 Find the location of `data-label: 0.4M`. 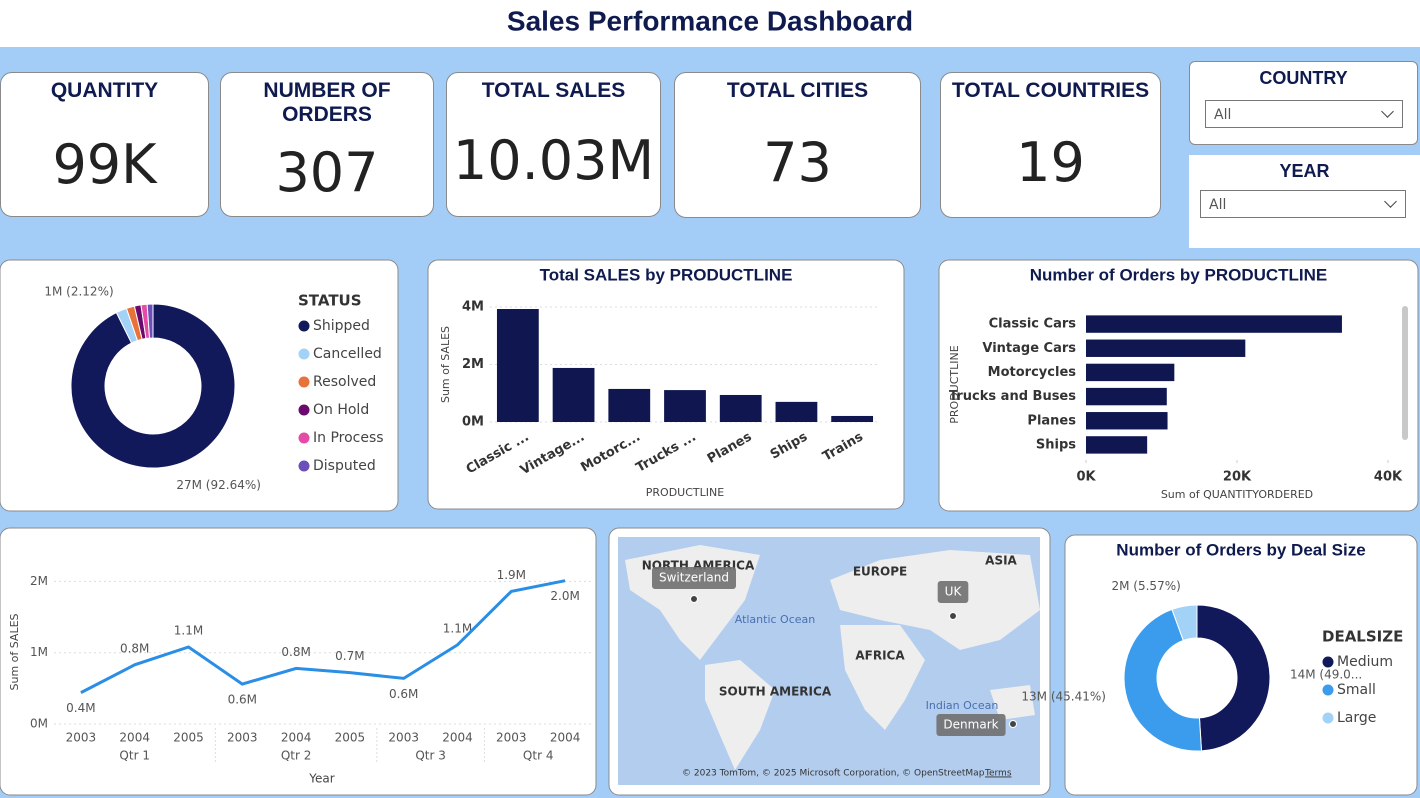

data-label: 0.4M is located at coordinates (80, 708).